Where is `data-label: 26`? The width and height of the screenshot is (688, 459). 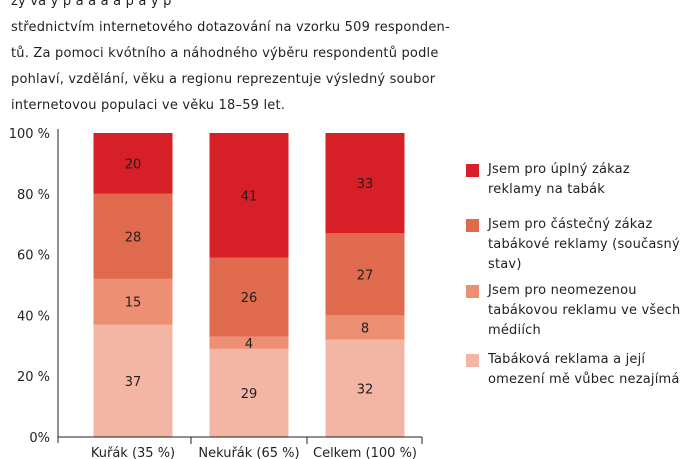
data-label: 26 is located at coordinates (249, 298).